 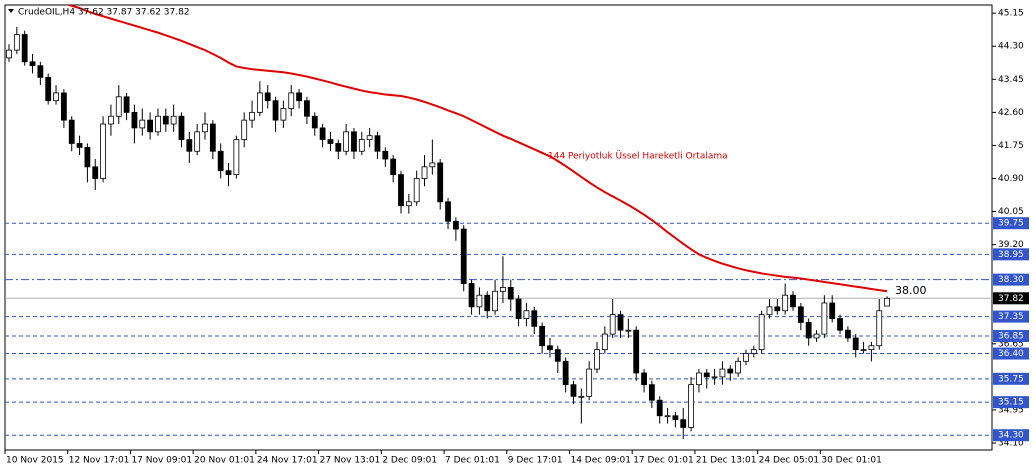 I want to click on y-tick-label: 45.15, so click(x=1011, y=14).